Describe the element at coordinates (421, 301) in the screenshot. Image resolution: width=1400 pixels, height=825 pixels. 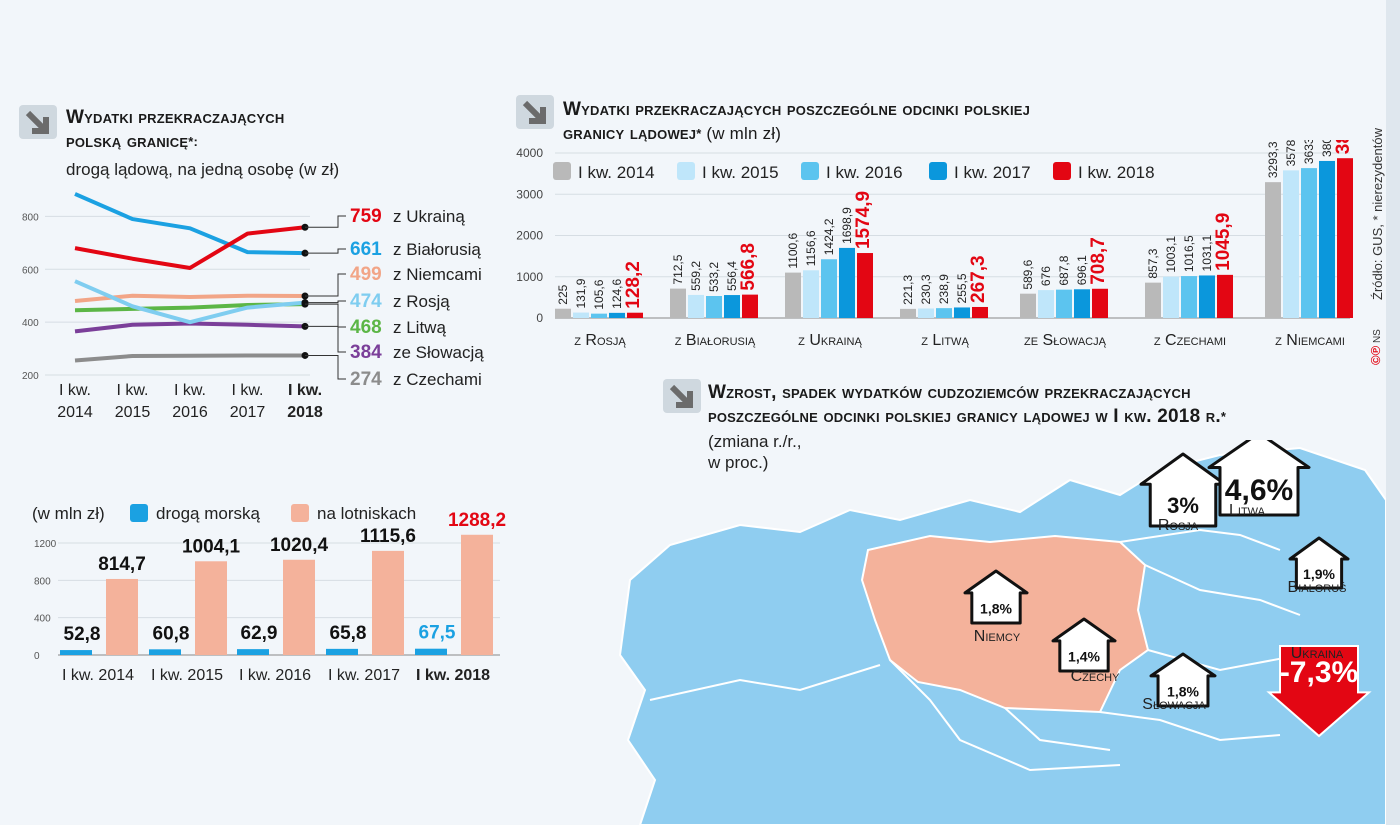
I see `series-name-label: z Rosją` at that location.